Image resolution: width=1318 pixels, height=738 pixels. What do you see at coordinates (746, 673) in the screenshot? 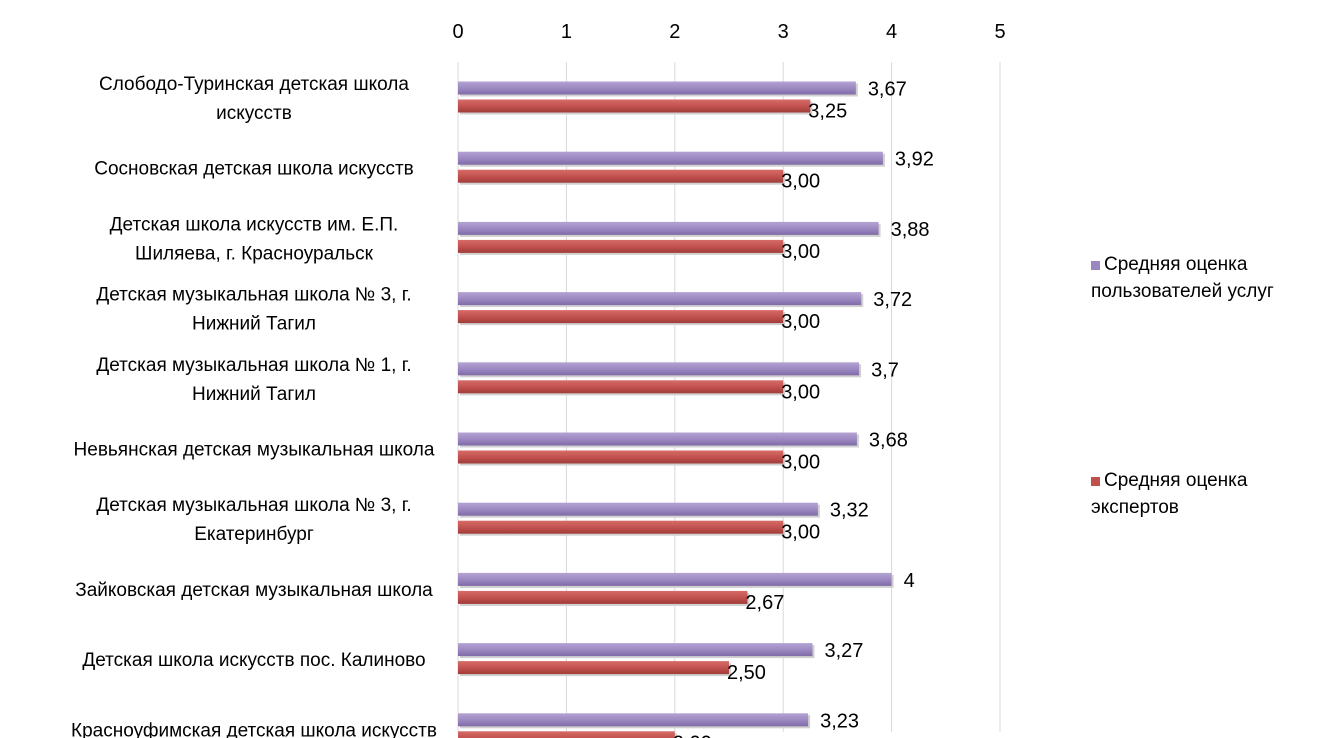
I see `data-label: 2,50` at bounding box center [746, 673].